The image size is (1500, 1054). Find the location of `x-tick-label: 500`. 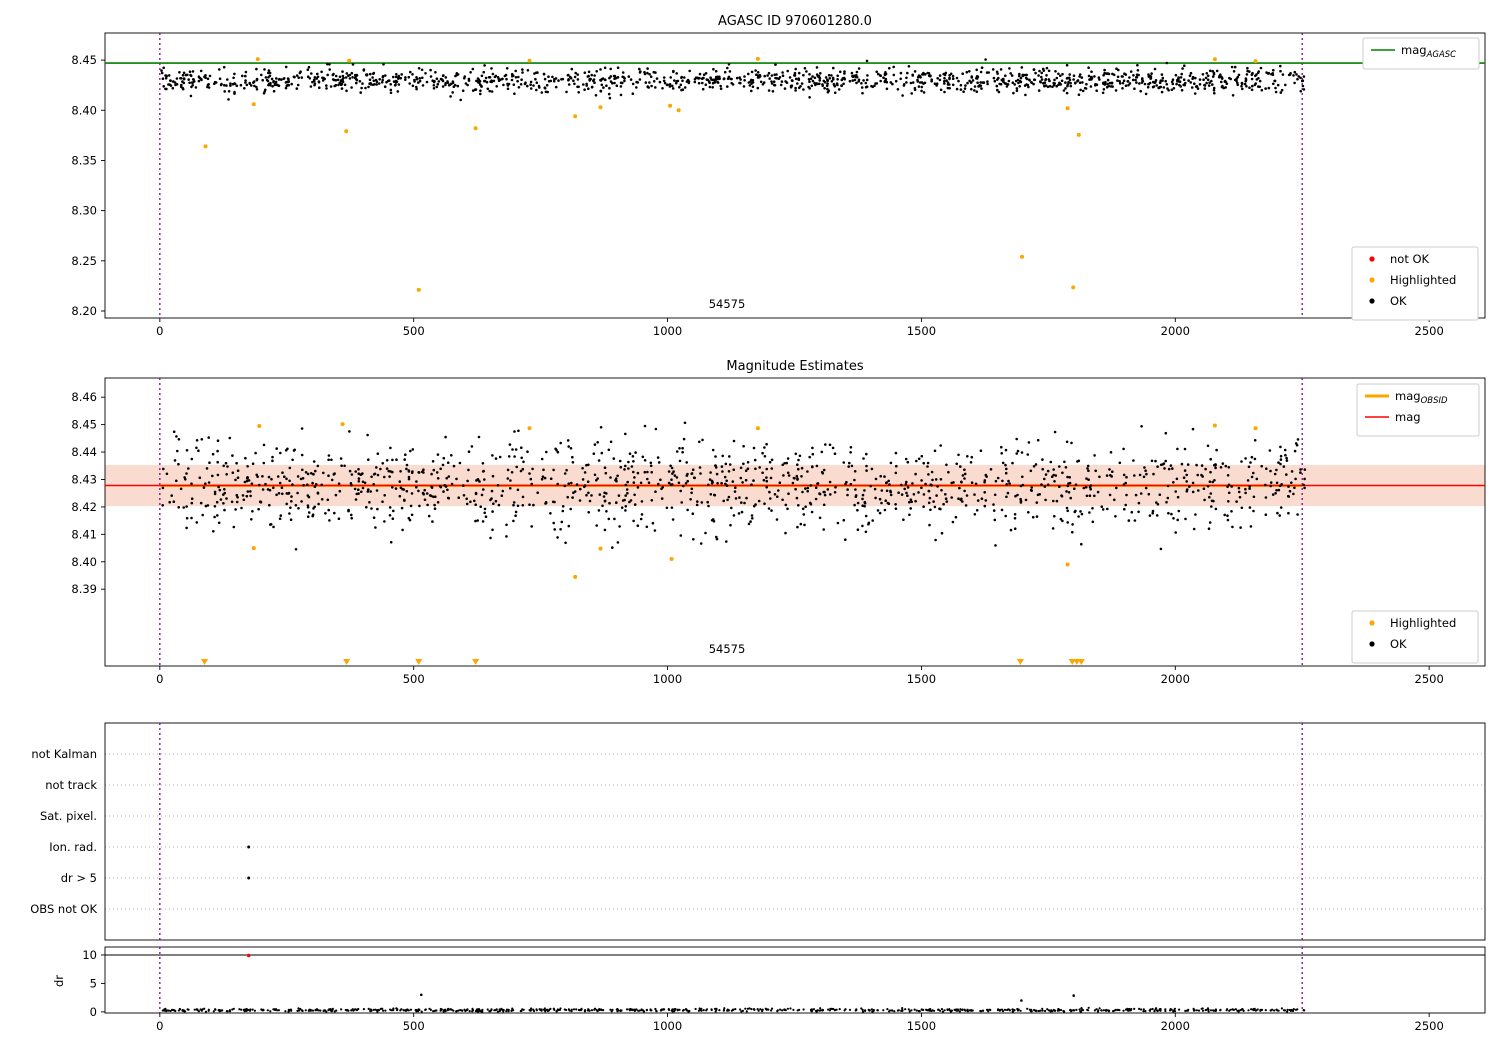

x-tick-label: 500 is located at coordinates (414, 1026).